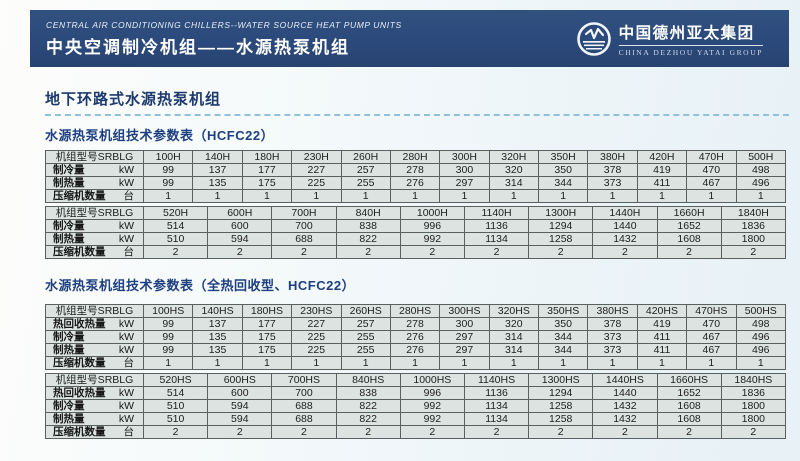  Describe the element at coordinates (416, 252) in the screenshot. I see `spec-row: 台压缩机数量 2 2 2 2 2 2 2 2 2 2` at that location.